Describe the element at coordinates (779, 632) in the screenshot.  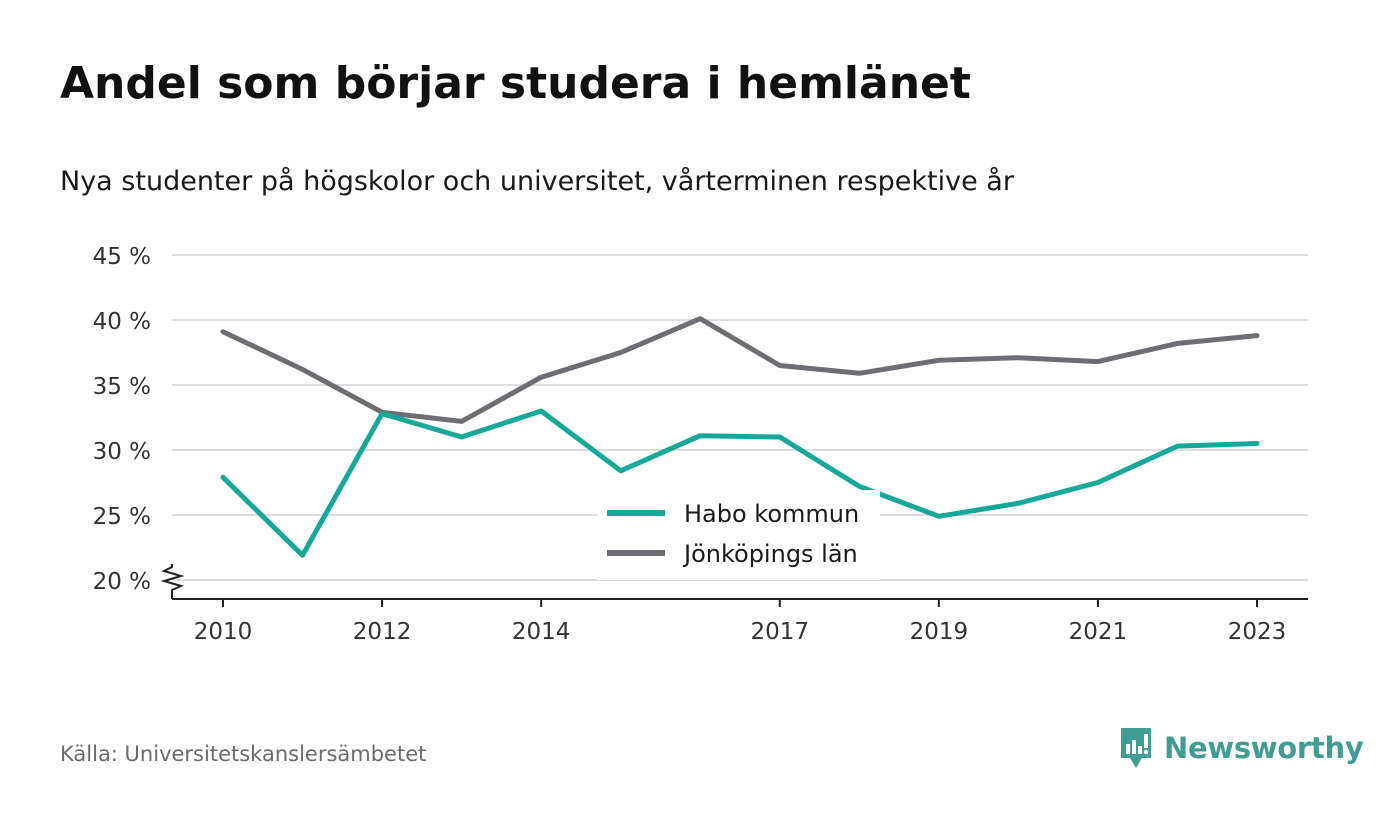
I see `x-tick-label: 2017` at that location.